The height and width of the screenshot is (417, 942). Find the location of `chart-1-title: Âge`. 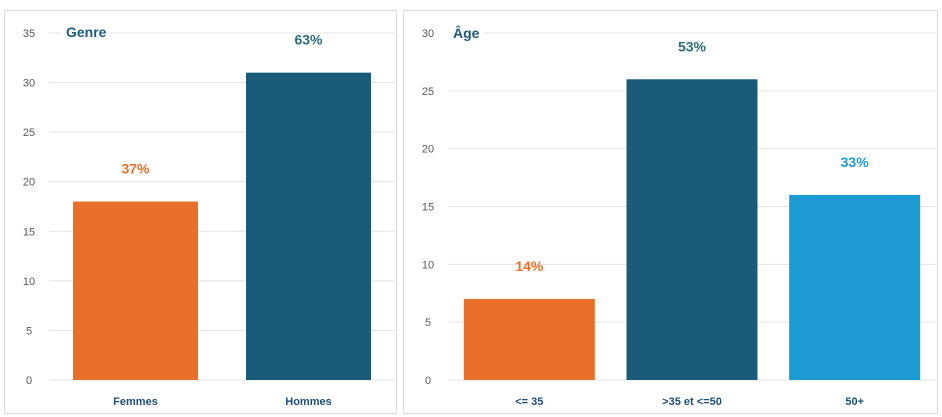

chart-1-title: Âge is located at coordinates (466, 32).